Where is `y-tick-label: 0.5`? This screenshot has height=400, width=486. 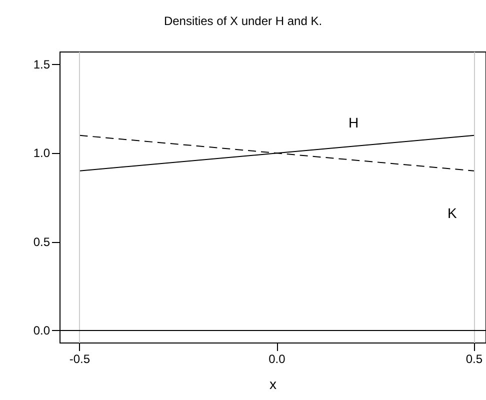 y-tick-label: 0.5 is located at coordinates (41, 241).